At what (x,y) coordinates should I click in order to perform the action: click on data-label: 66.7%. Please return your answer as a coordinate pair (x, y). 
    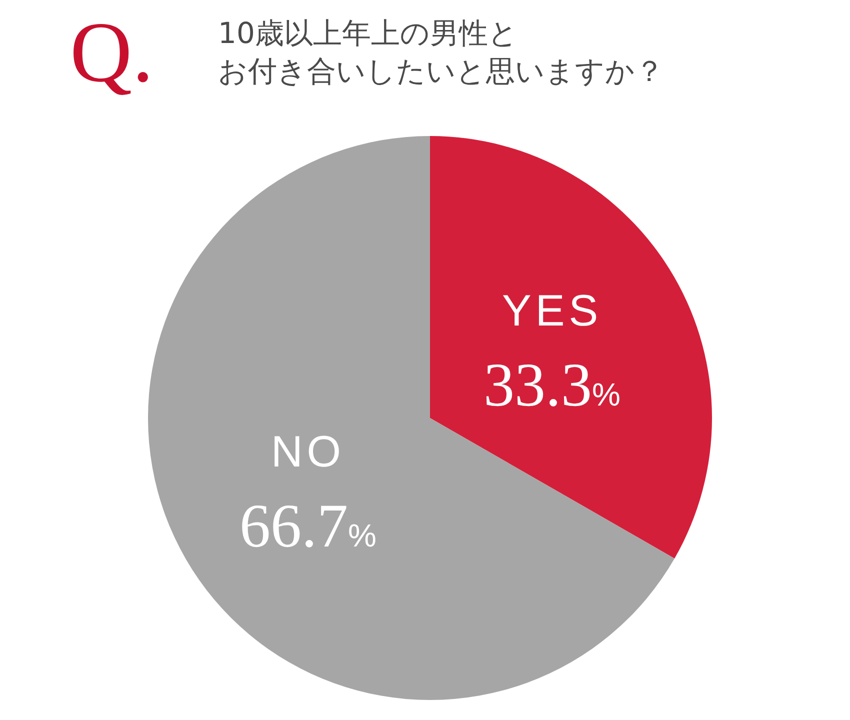
    Looking at the image, I should click on (307, 526).